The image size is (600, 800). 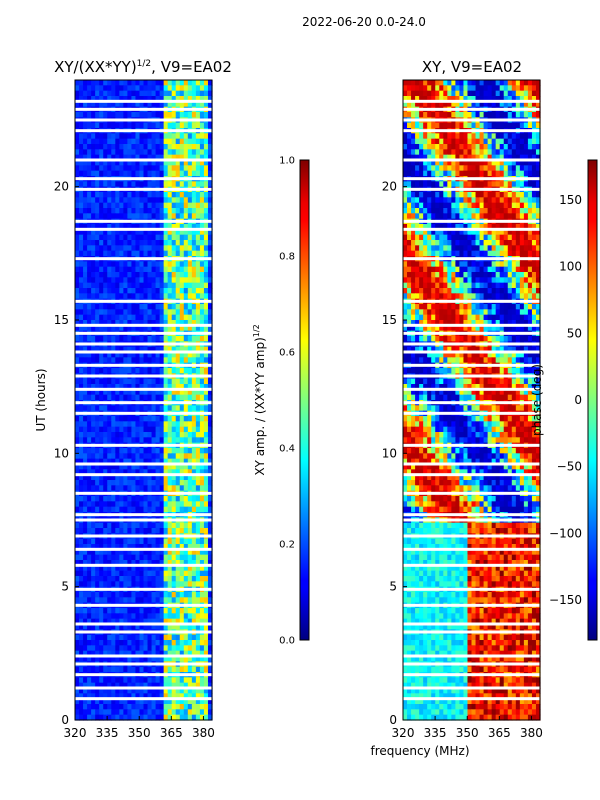 What do you see at coordinates (143, 589) in the screenshot?
I see `amp-gap` at bounding box center [143, 589].